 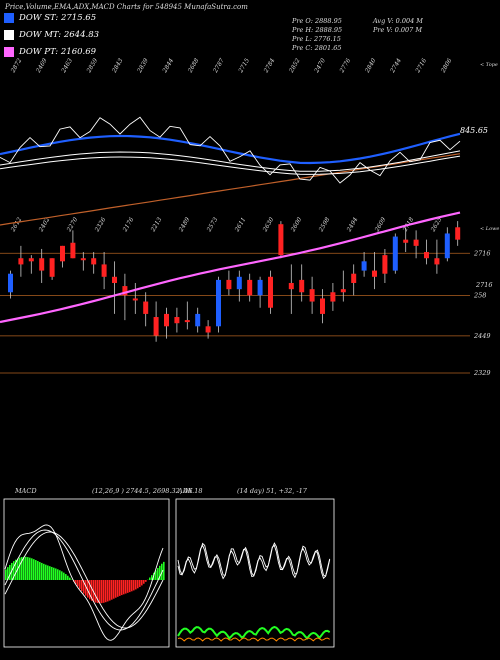 What do you see at coordinates (92, 66) in the screenshot?
I see `top-price-label: 2859` at bounding box center [92, 66].